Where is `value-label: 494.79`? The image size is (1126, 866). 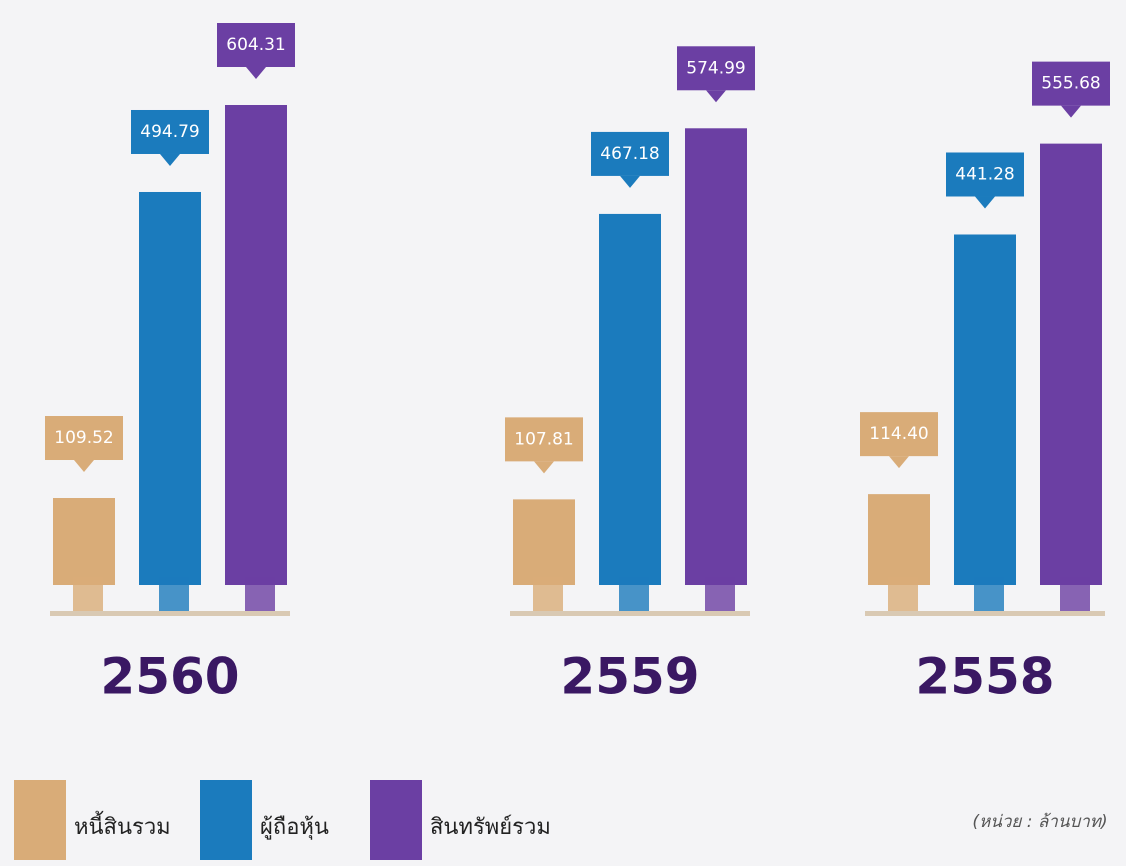
value-label: 494.79 is located at coordinates (169, 132).